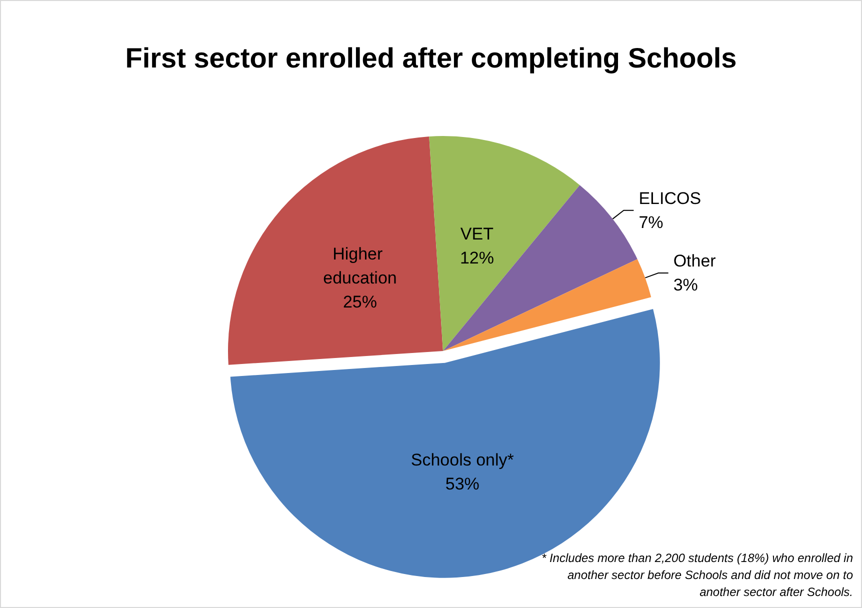 Image resolution: width=862 pixels, height=608 pixels. Describe the element at coordinates (462, 460) in the screenshot. I see `slice-label: Schools only*` at that location.